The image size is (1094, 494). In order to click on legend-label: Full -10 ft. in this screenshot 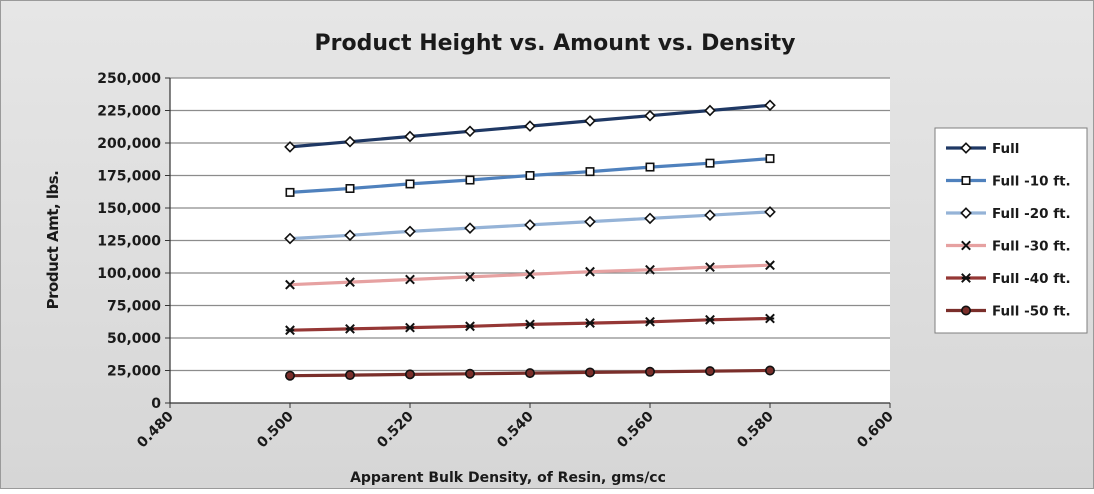, I will do `click(1031, 182)`.